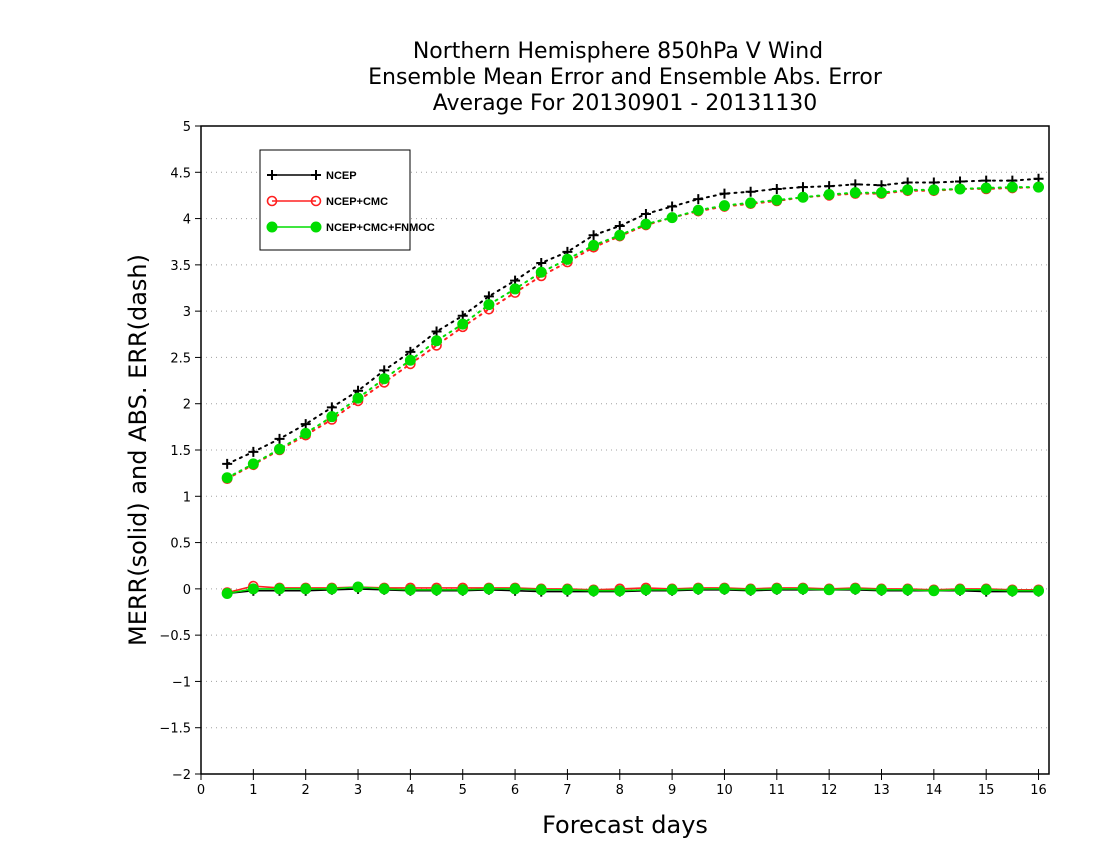  I want to click on legend-label: NCEP+CMC+FNMOC, so click(380, 228).